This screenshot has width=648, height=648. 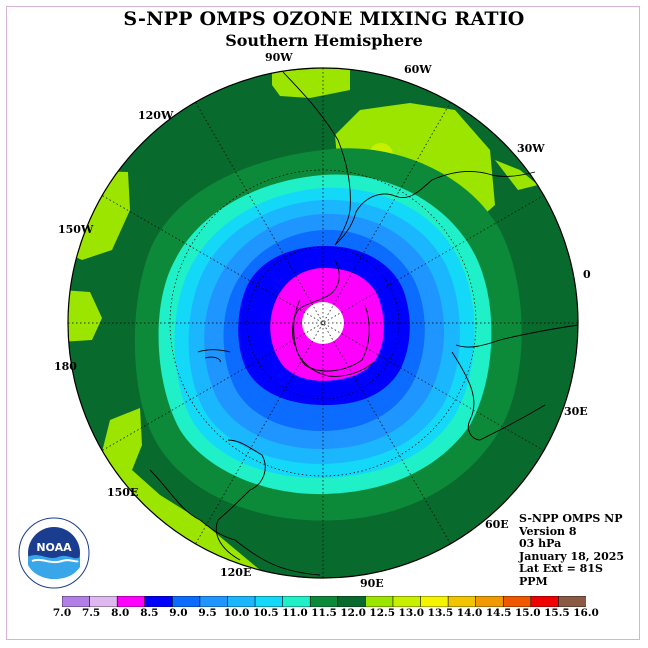 I want to click on coast-australia, so click(x=240, y=500).